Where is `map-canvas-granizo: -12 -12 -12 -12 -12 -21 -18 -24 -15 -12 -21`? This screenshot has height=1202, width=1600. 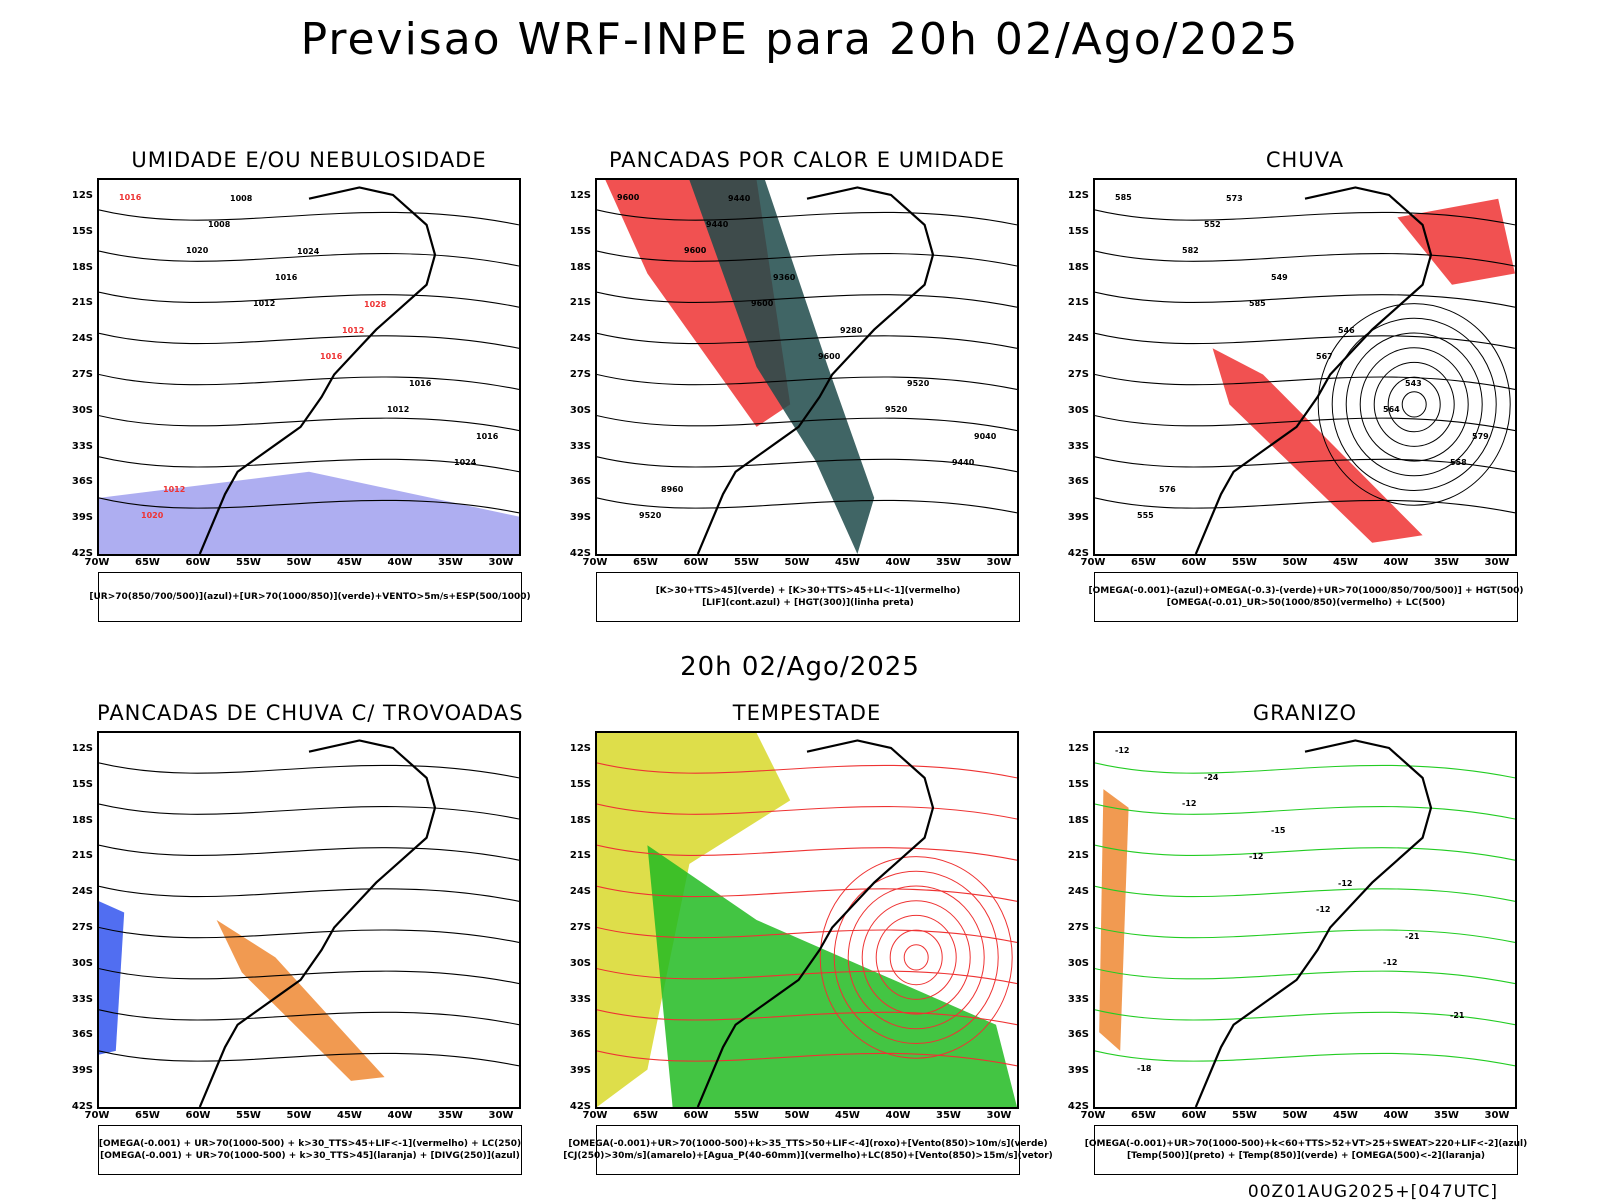
map-canvas-granizo: -12 -12 -12 -12 -12 -21 -18 -24 -15 -12 -21 is located at coordinates (1305, 923).